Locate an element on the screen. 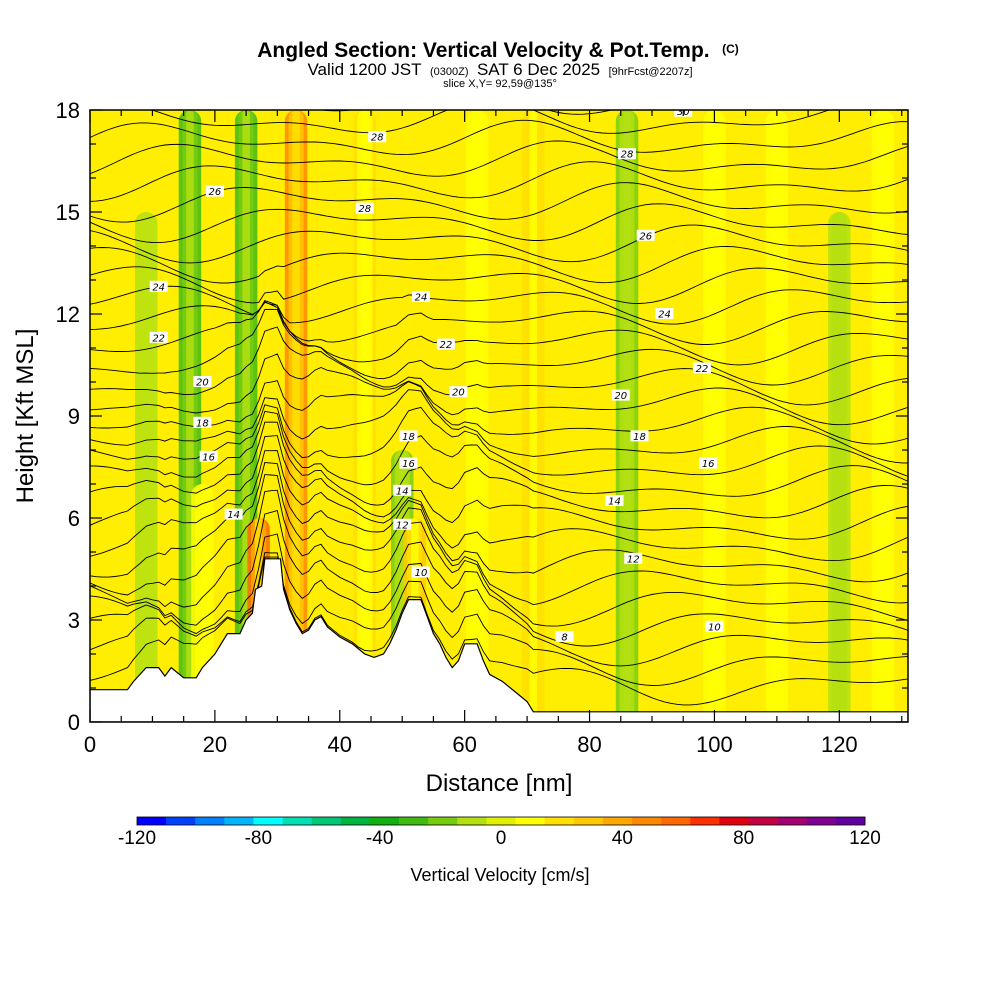  contour-label: 26 is located at coordinates (214, 191).